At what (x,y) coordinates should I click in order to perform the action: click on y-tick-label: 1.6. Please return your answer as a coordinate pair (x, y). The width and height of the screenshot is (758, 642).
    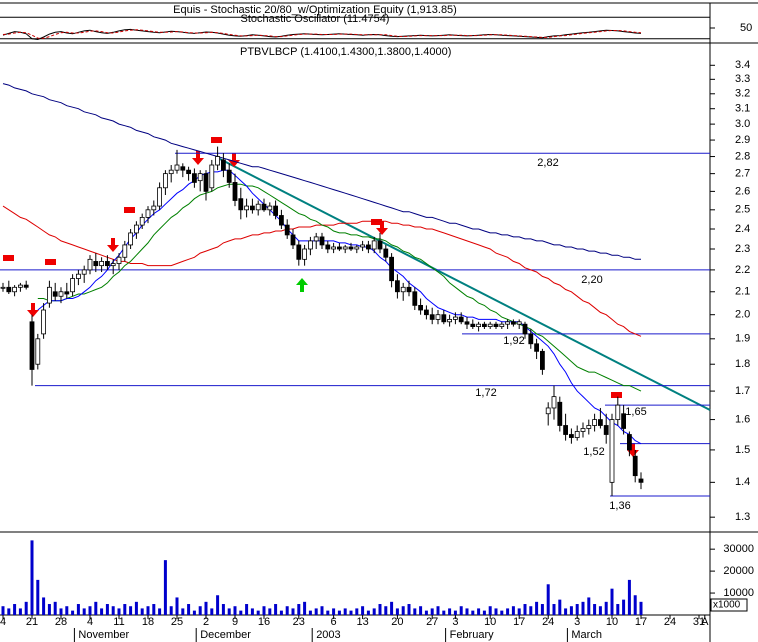
    Looking at the image, I should click on (742, 419).